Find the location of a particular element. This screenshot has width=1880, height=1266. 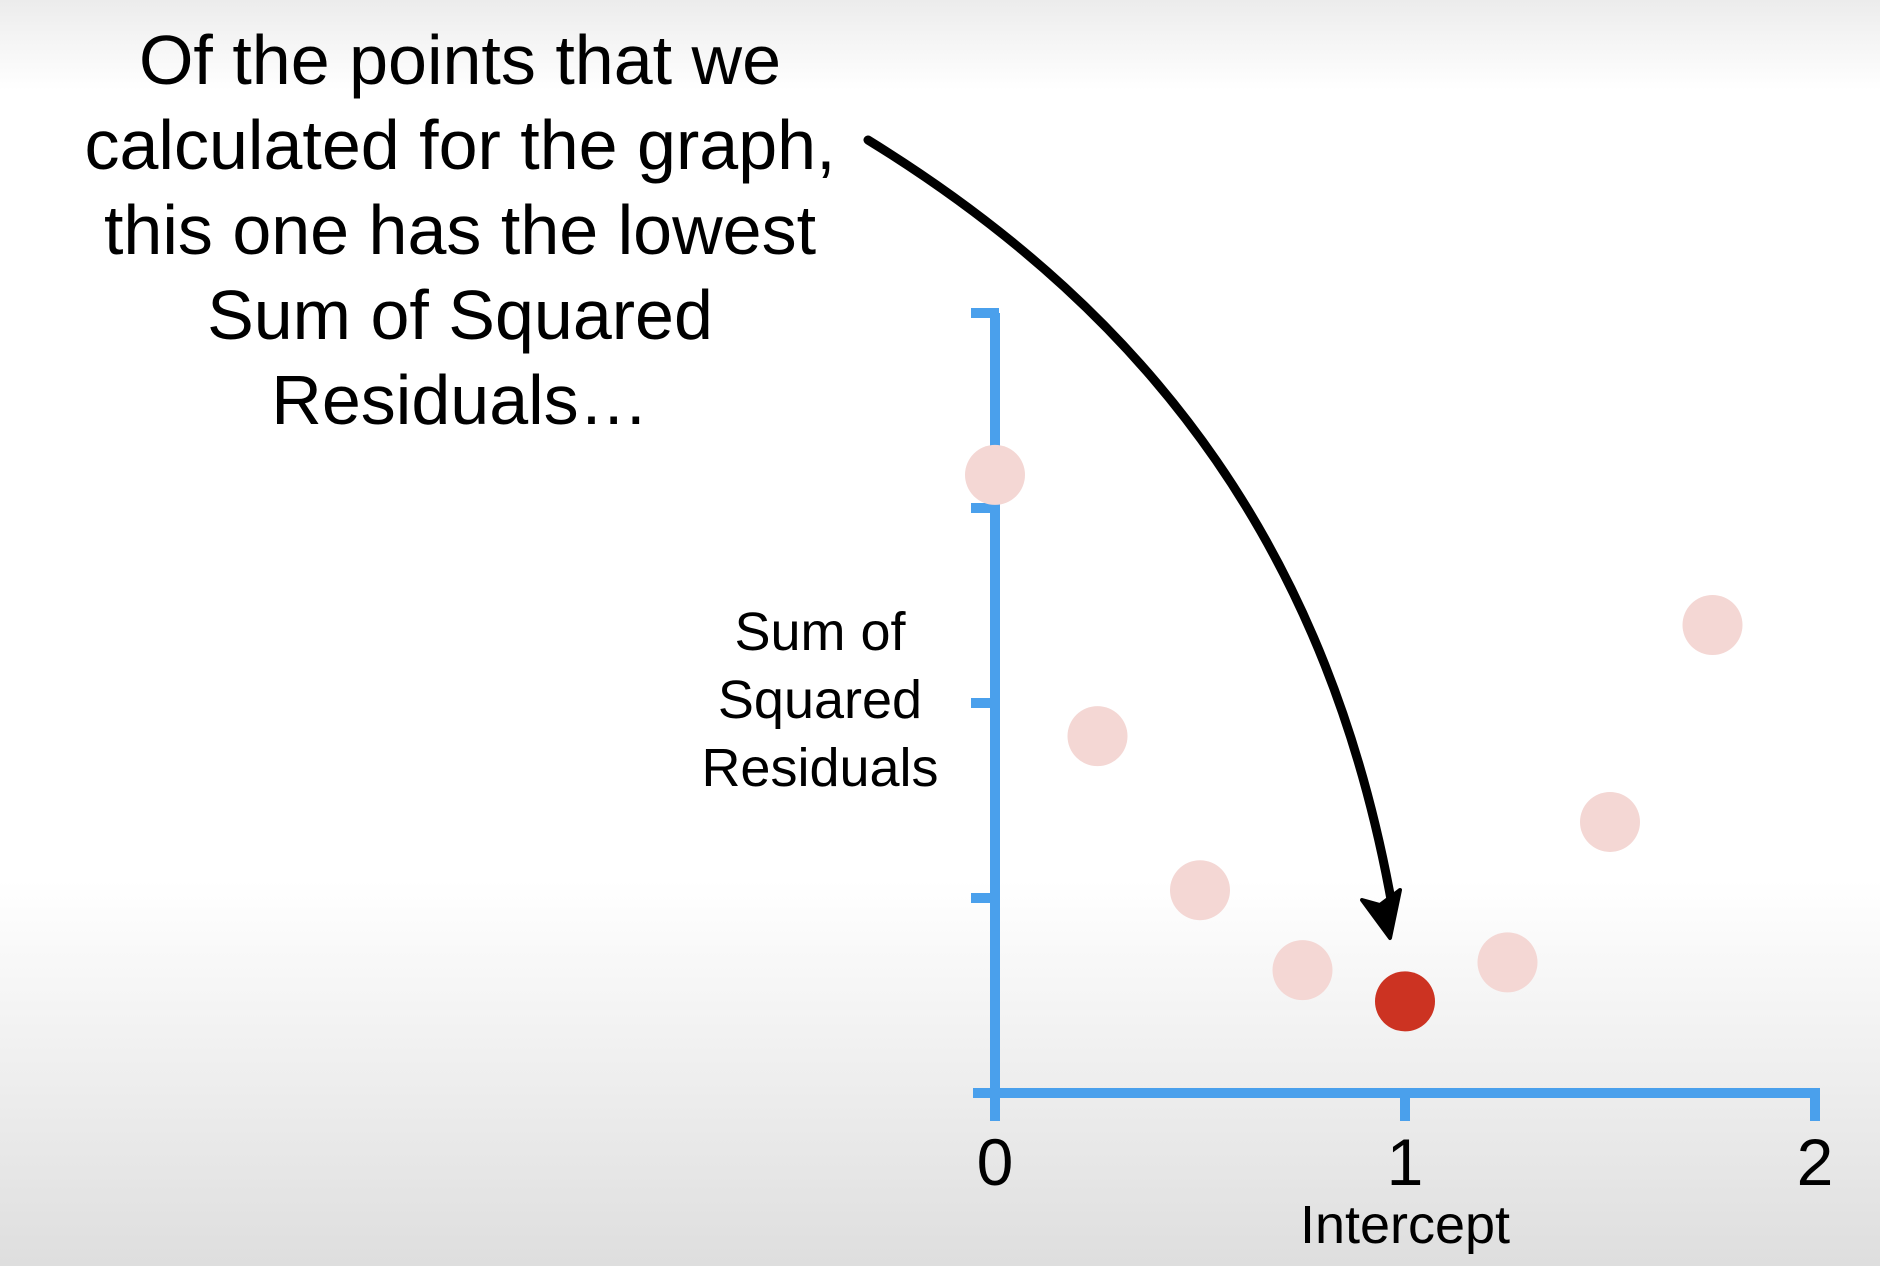

y-axis-label: Sum of Squared Residuals is located at coordinates (820, 700).